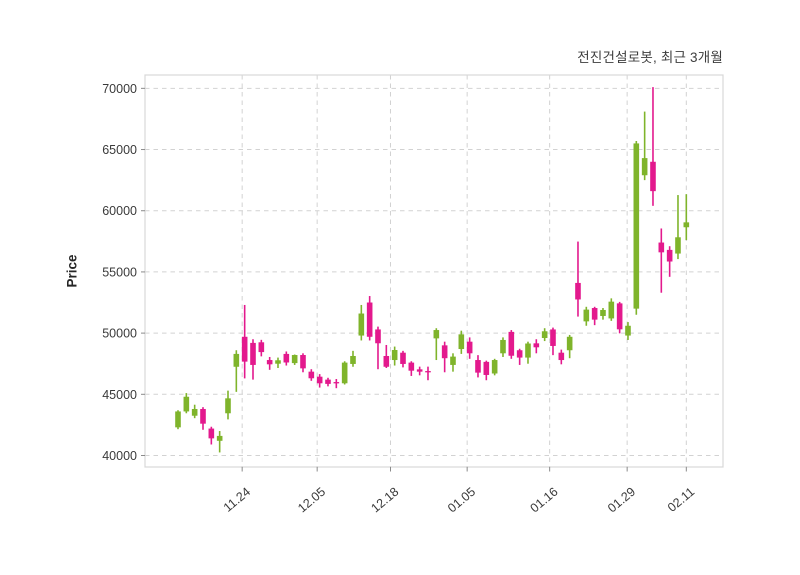 This screenshot has width=800, height=575. Describe the element at coordinates (119, 334) in the screenshot. I see `y-tick-label: 50000` at that location.